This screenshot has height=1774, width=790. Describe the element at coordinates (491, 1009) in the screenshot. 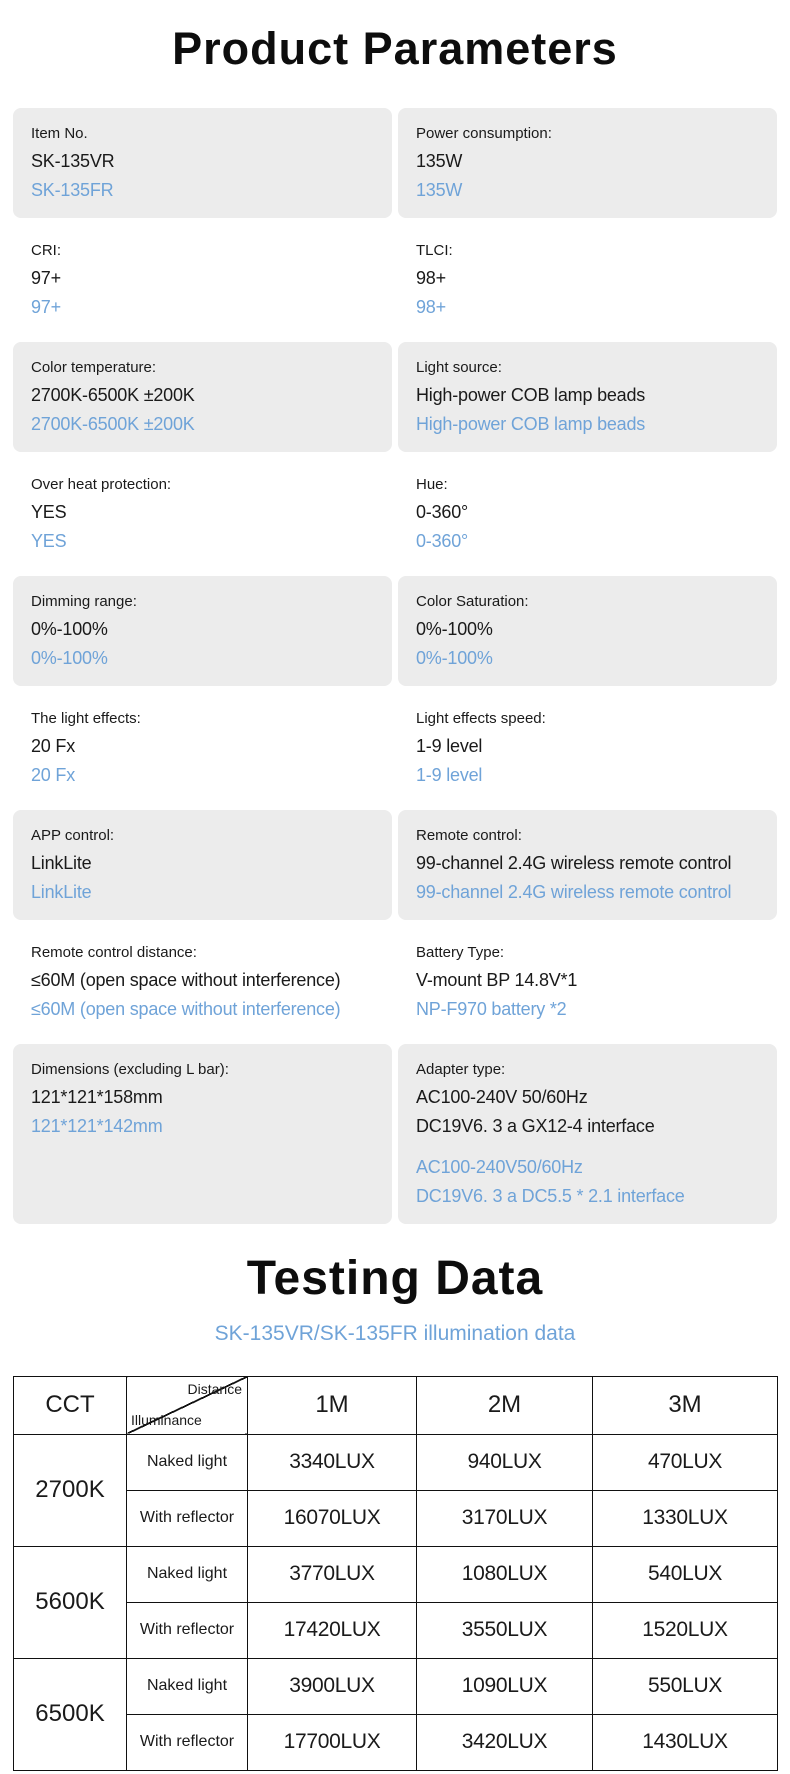

I see `spec-value-secondary: NP-F970 battery *2` at that location.